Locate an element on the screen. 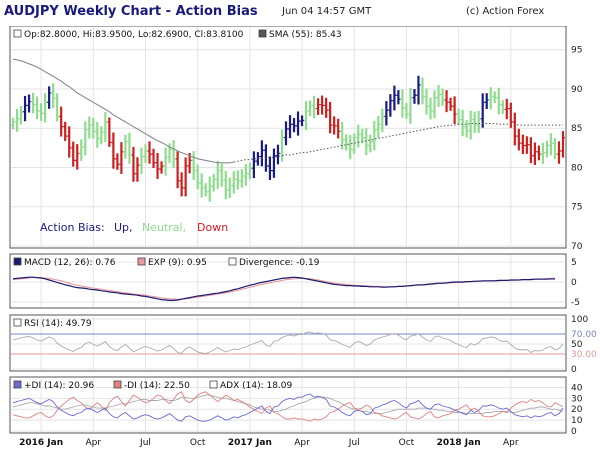 Image resolution: width=600 pixels, height=451 pixels. chart-timestamp: Jun 04 14:57 GMT is located at coordinates (327, 11).